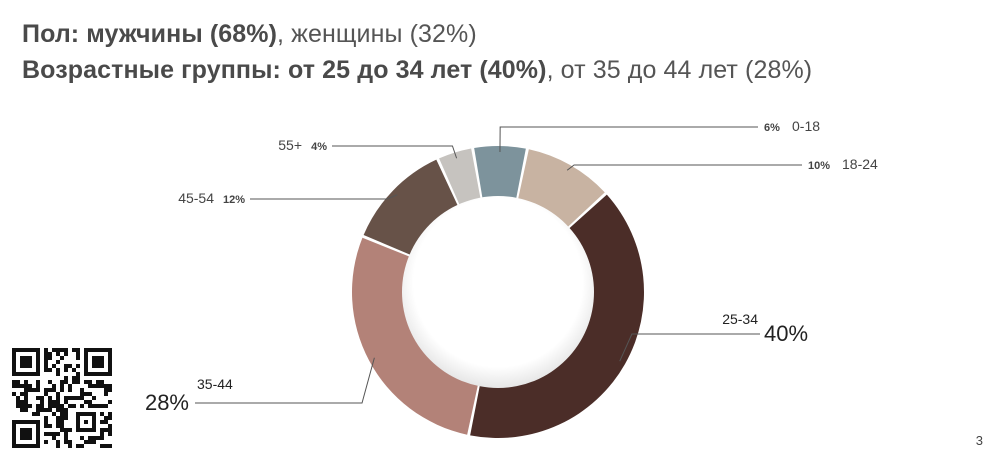 Image resolution: width=1000 pixels, height=466 pixels. What do you see at coordinates (182, 34) in the screenshot?
I see `gender-male-value: мужчины (68%)` at bounding box center [182, 34].